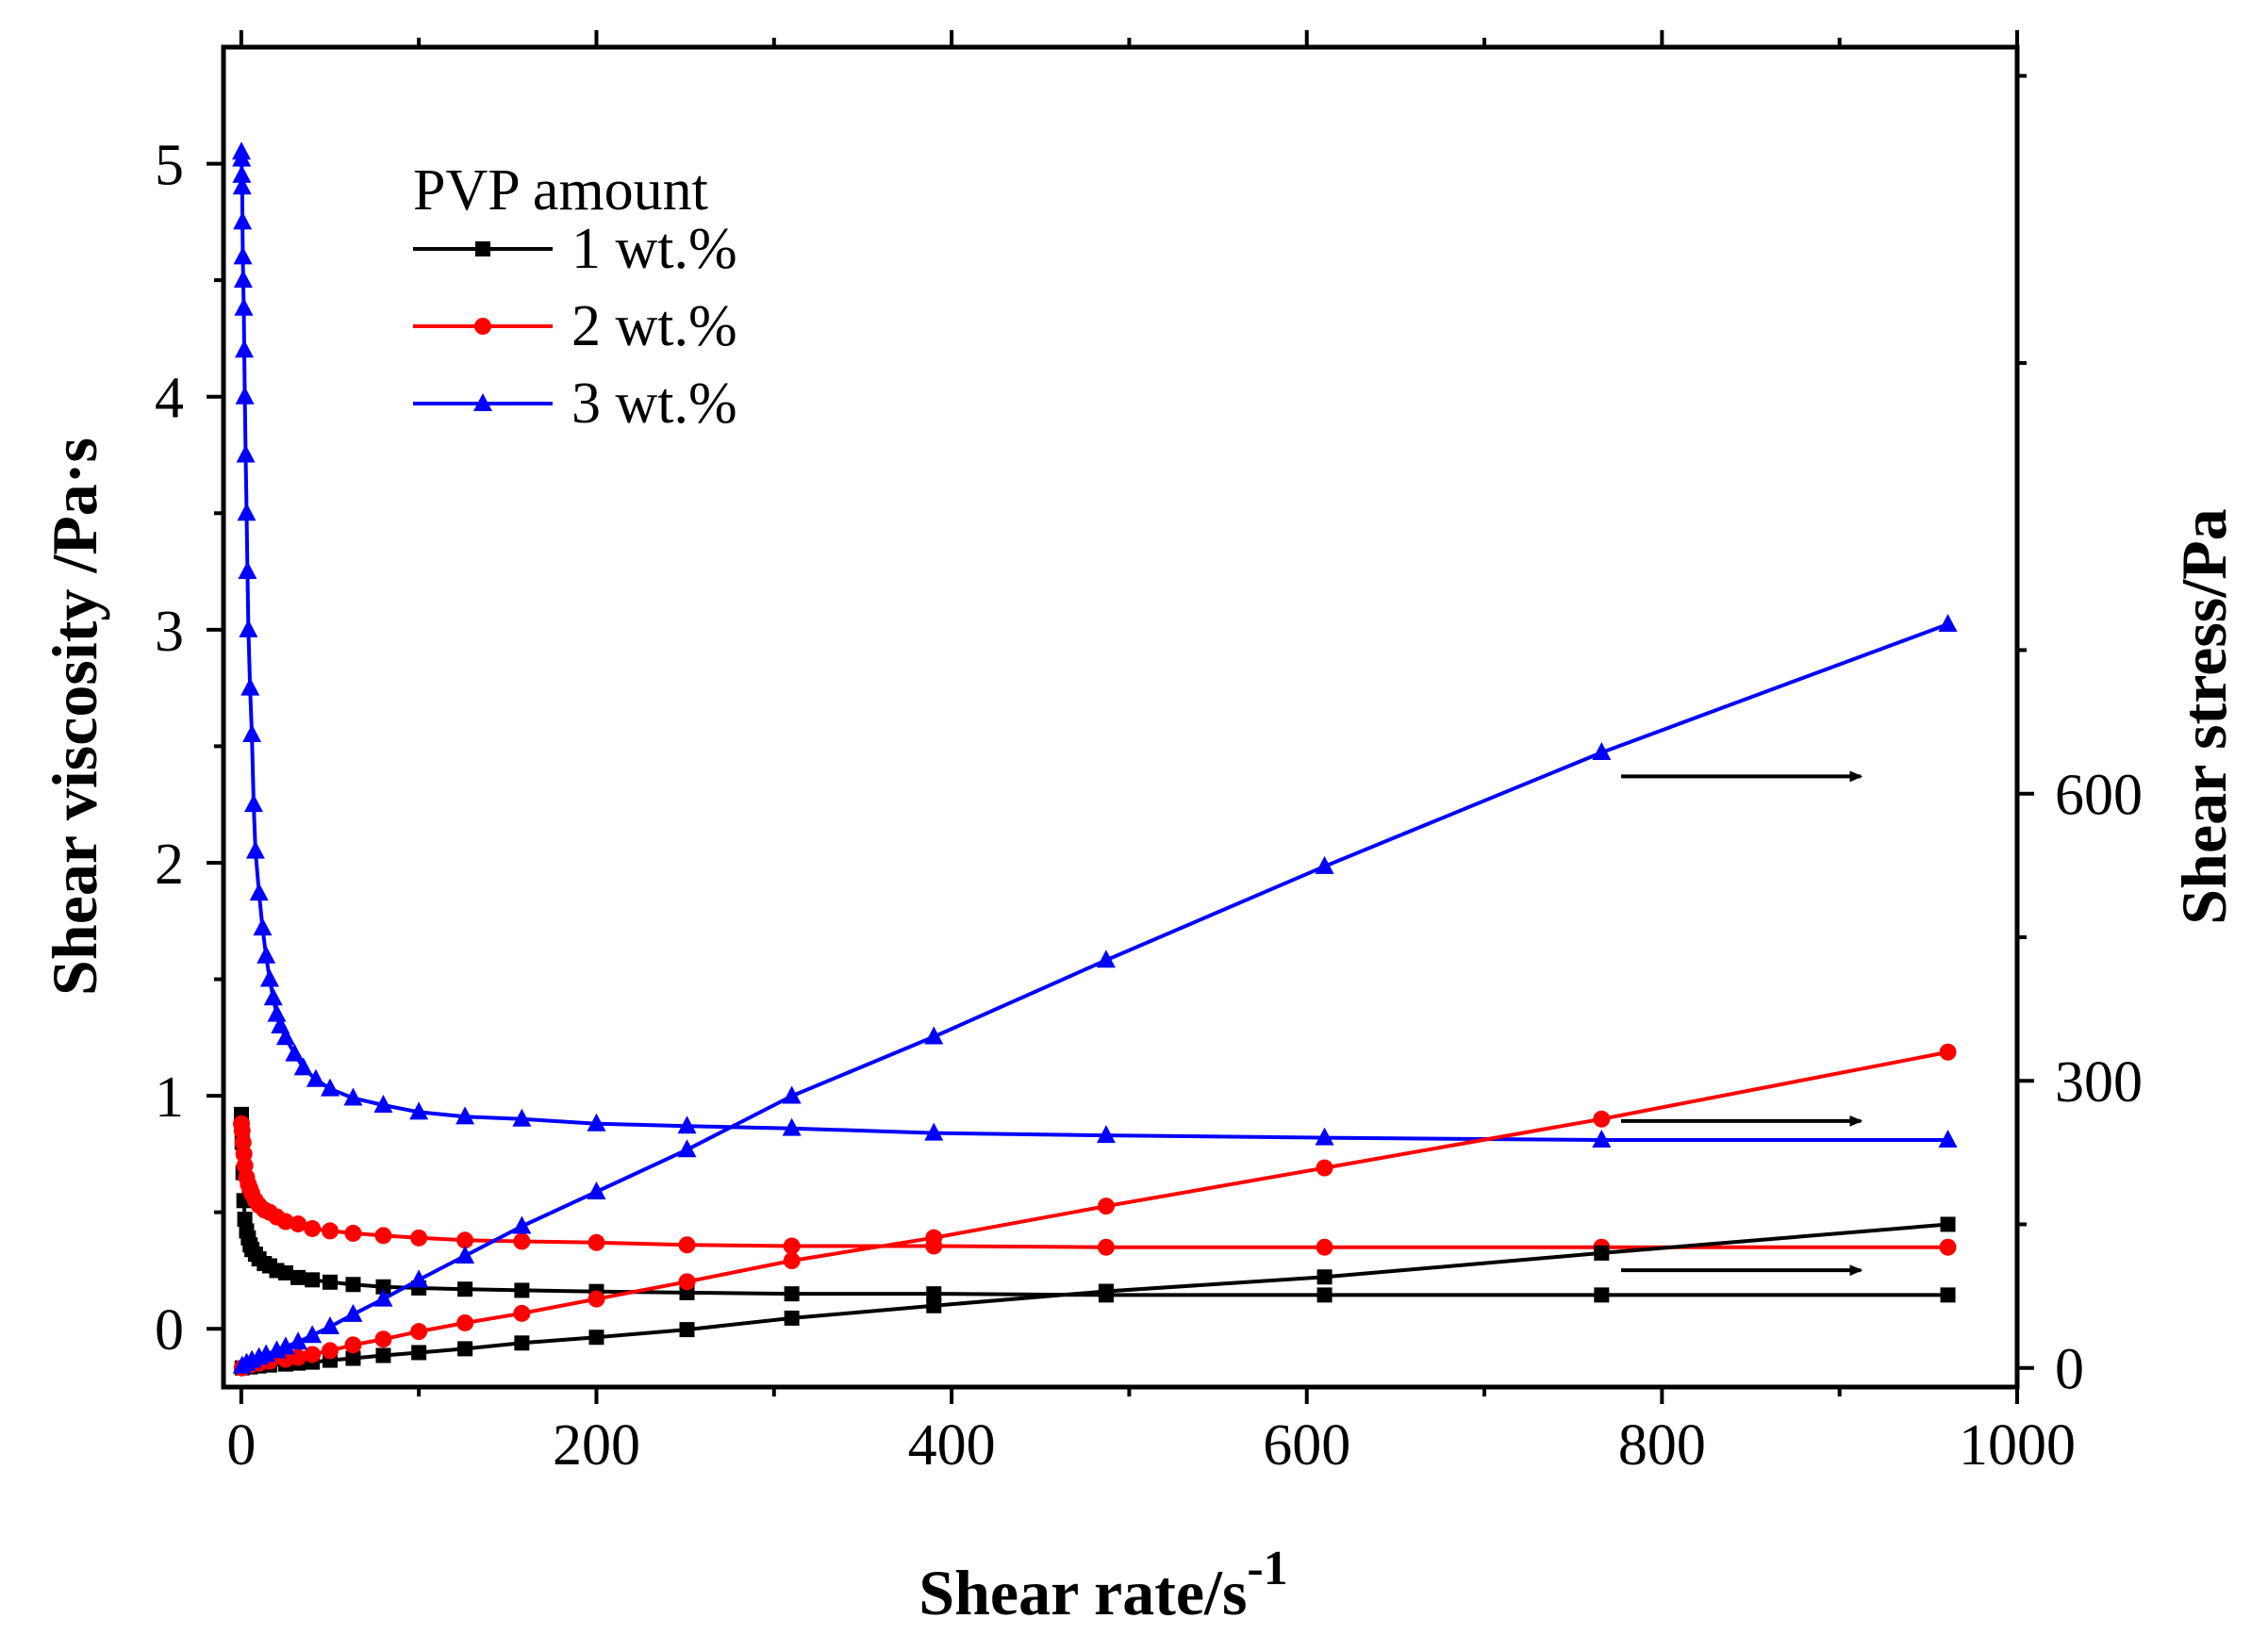  I want to click on legend-entry: 1 wt.%, so click(575, 249).